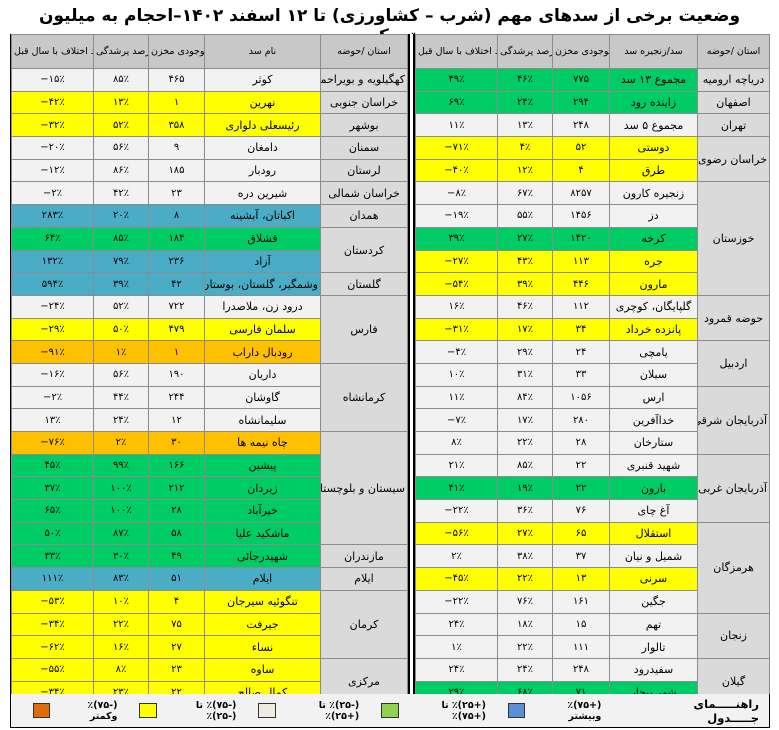  Describe the element at coordinates (262, 102) in the screenshot. I see `dam-name-cell: نهرین` at that location.